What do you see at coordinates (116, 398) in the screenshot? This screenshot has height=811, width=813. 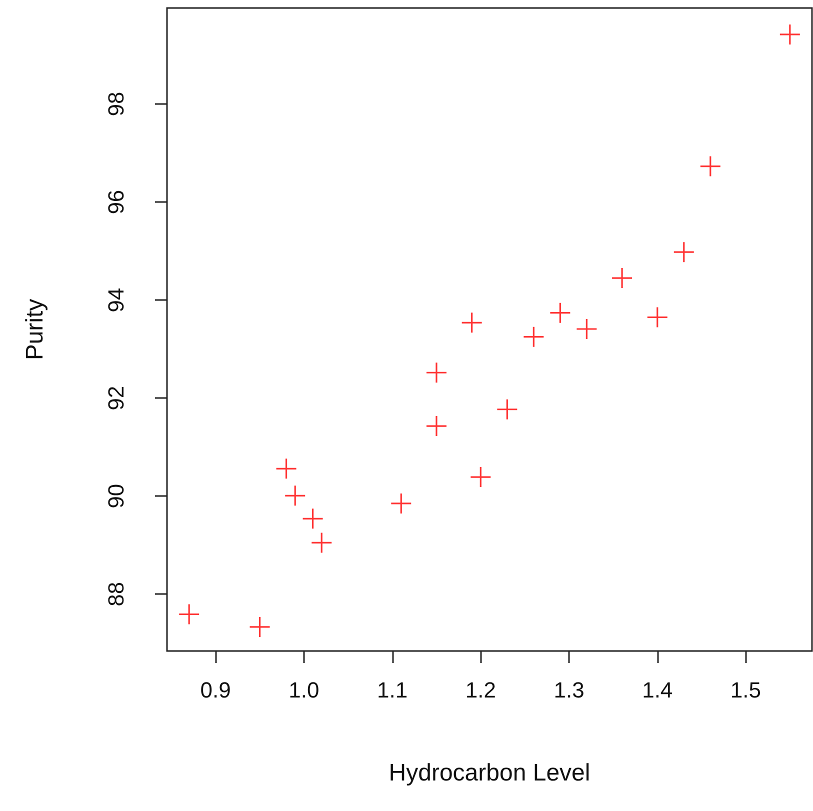 I see `y-tick-label: 92` at bounding box center [116, 398].